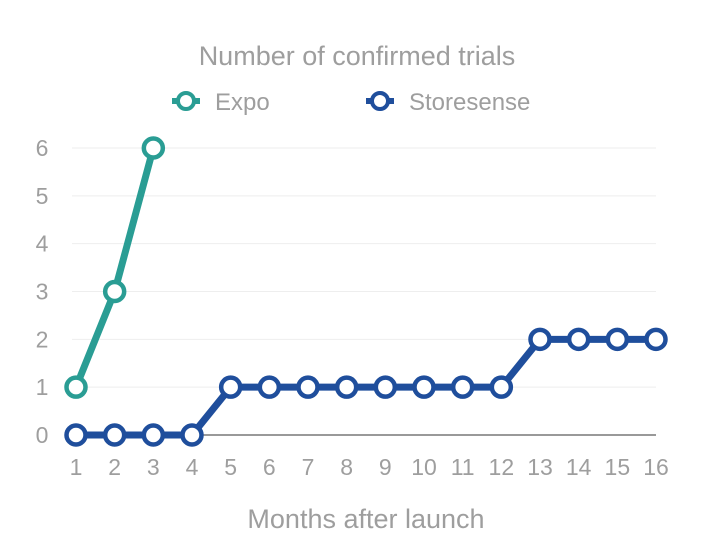  Describe the element at coordinates (230, 467) in the screenshot. I see `x-tick-label: 5` at that location.